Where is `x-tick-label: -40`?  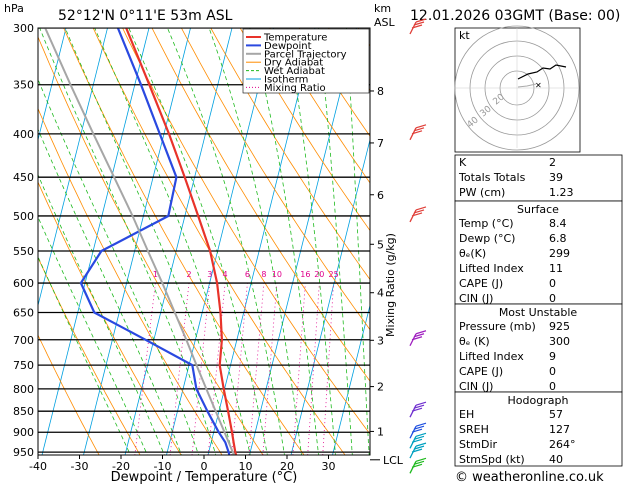
x-tick-label: -40 is located at coordinates (38, 466).